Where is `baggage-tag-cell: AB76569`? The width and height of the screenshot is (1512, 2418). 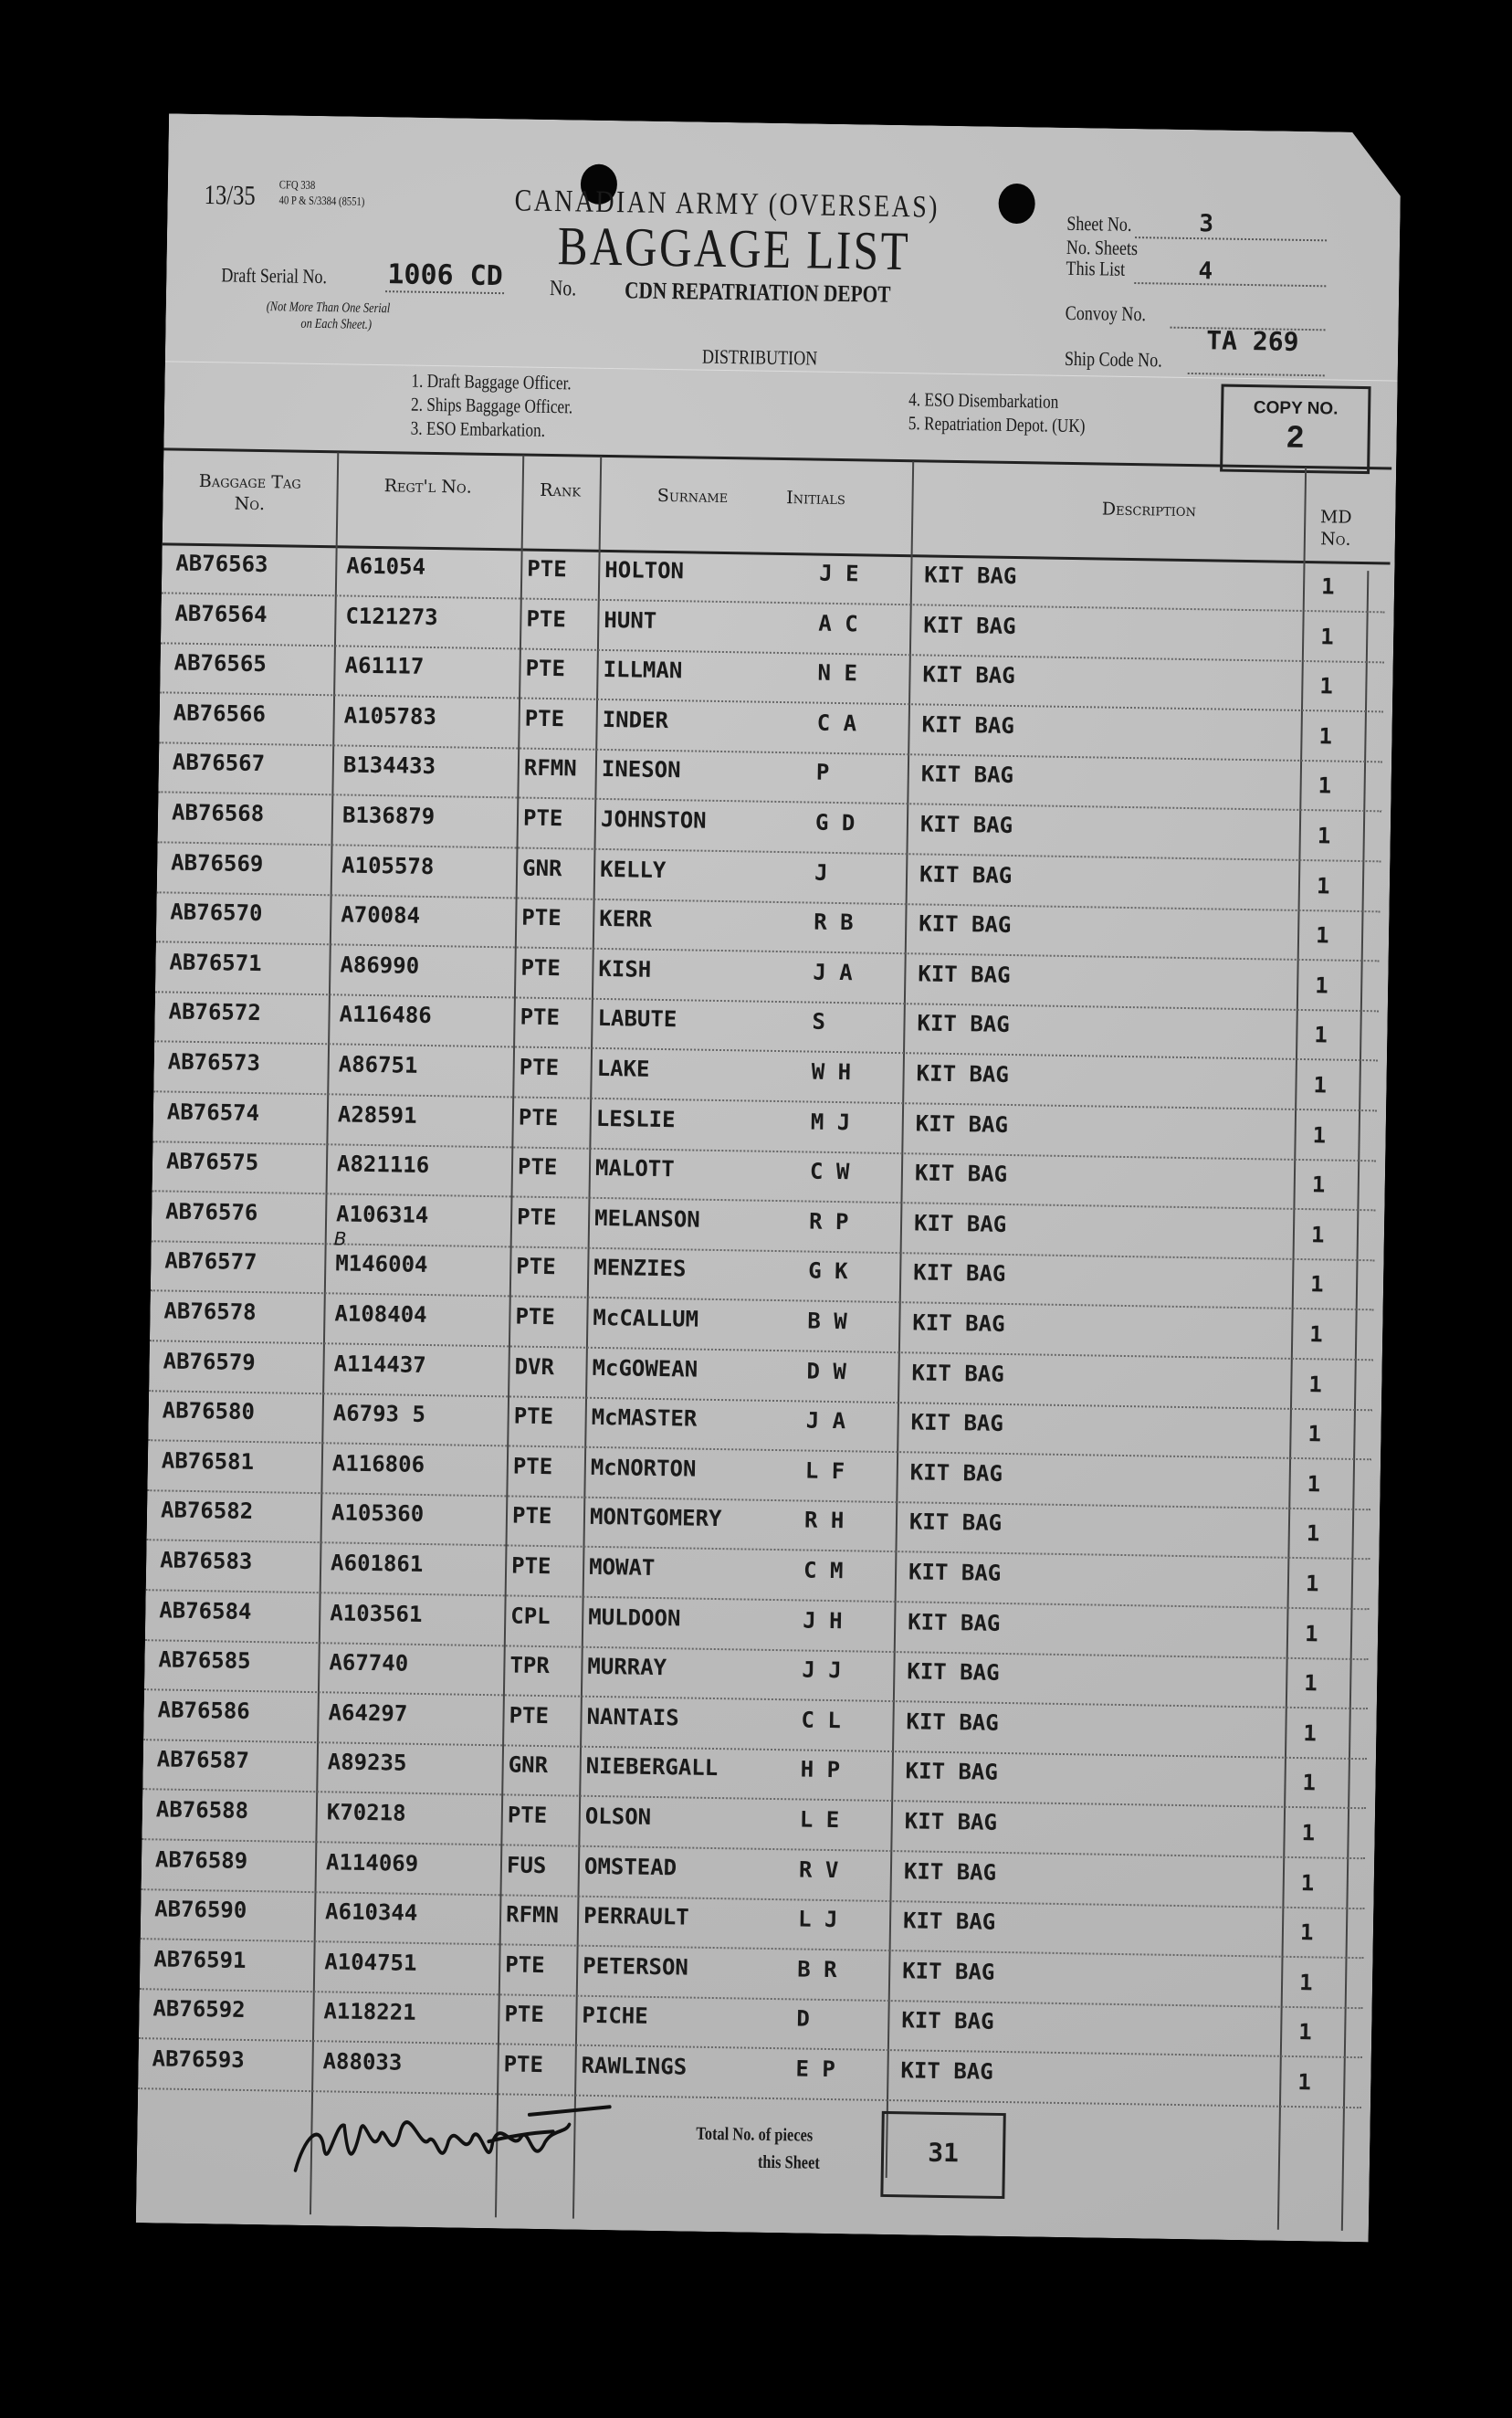
baggage-tag-cell: AB76569 is located at coordinates (217, 863).